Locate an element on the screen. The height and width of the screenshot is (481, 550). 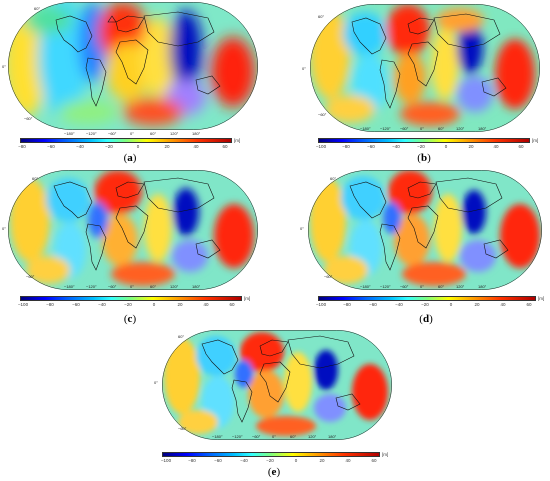
map-c-border is located at coordinates (133, 230).